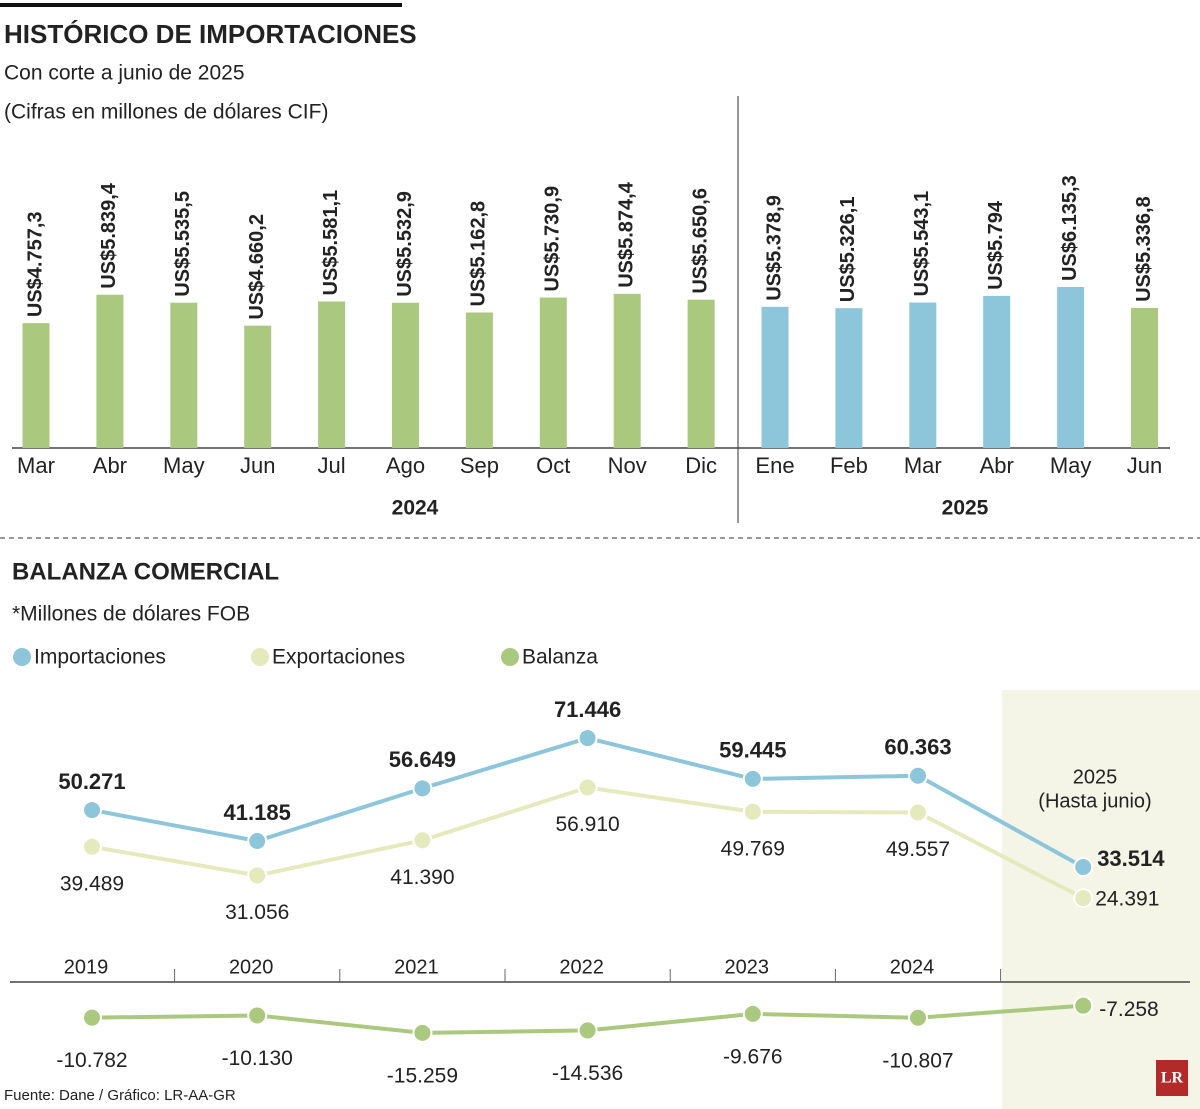 Image resolution: width=1200 pixels, height=1109 pixels. Describe the element at coordinates (416, 967) in the screenshot. I see `x-tick-label: 2021` at that location.